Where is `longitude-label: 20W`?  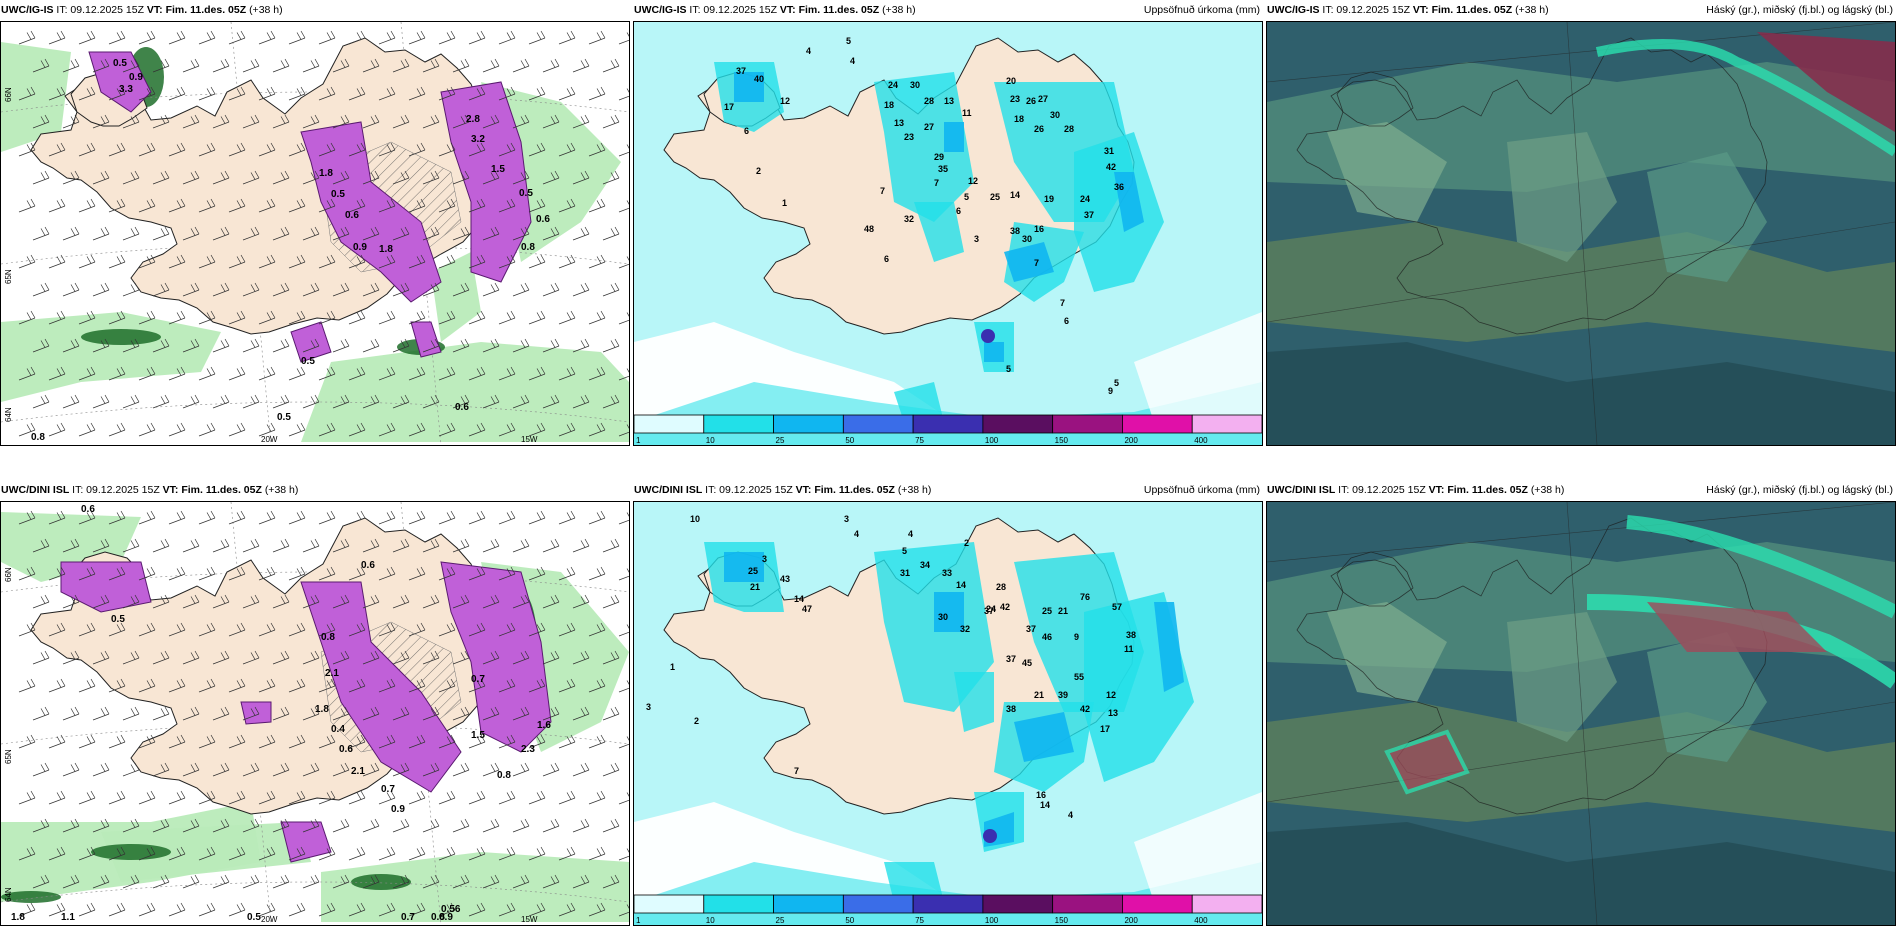 longitude-label: 20W is located at coordinates (269, 919).